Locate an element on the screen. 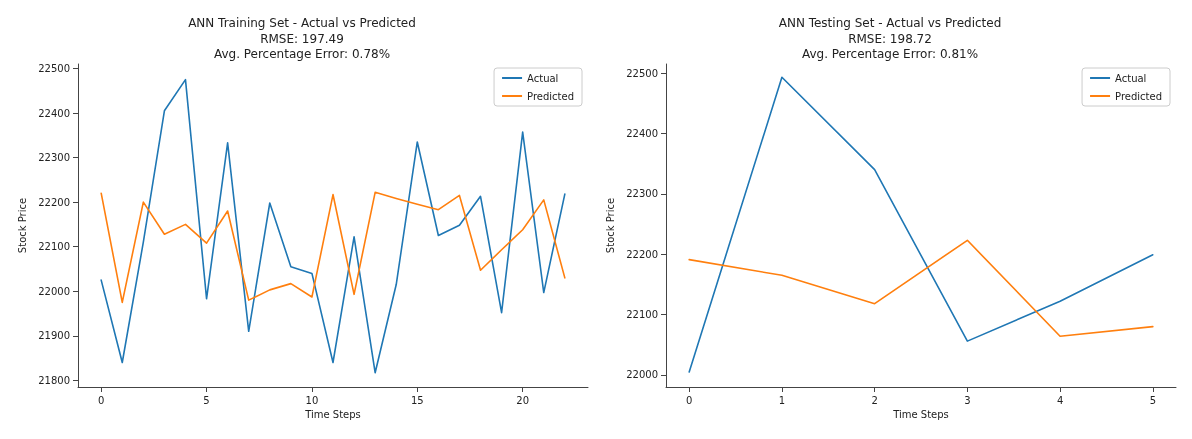 This screenshot has width=1192, height=439. x-tick-label: 3 is located at coordinates (967, 400).